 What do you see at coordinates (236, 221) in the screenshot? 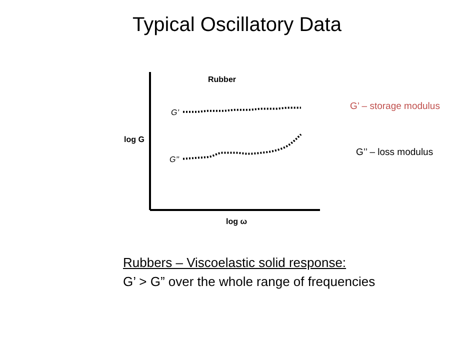
I see `x-axis-title: log ω` at bounding box center [236, 221].